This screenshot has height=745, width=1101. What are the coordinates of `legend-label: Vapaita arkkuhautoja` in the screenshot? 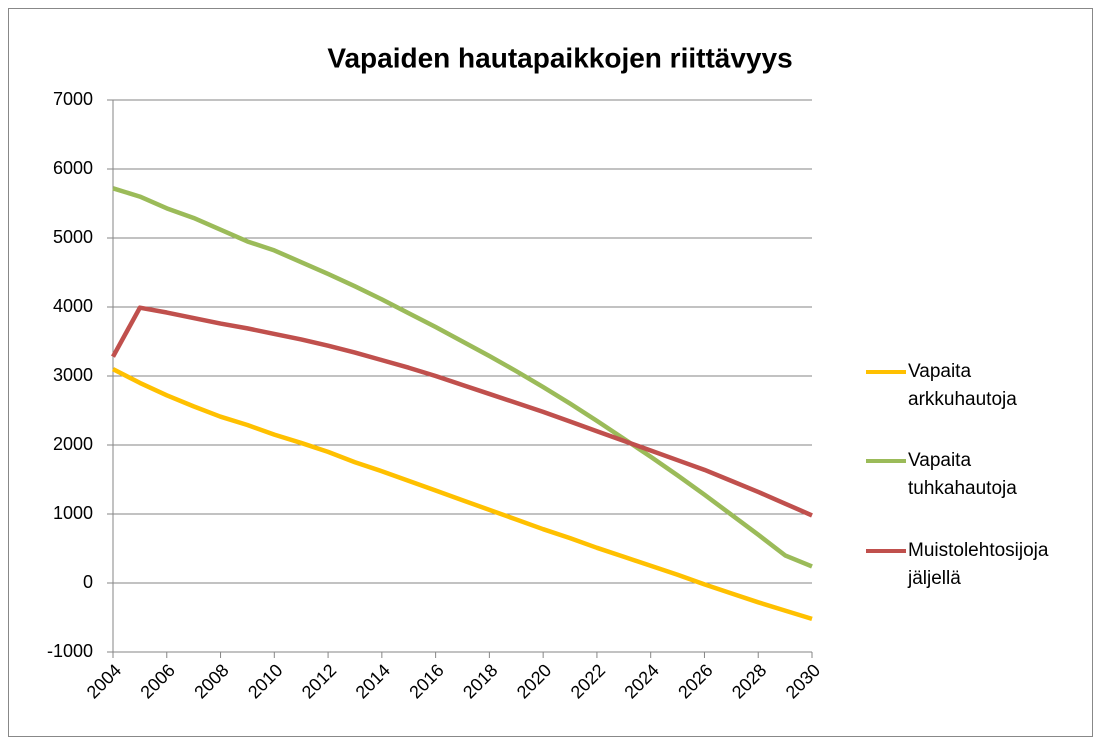 It's located at (962, 385).